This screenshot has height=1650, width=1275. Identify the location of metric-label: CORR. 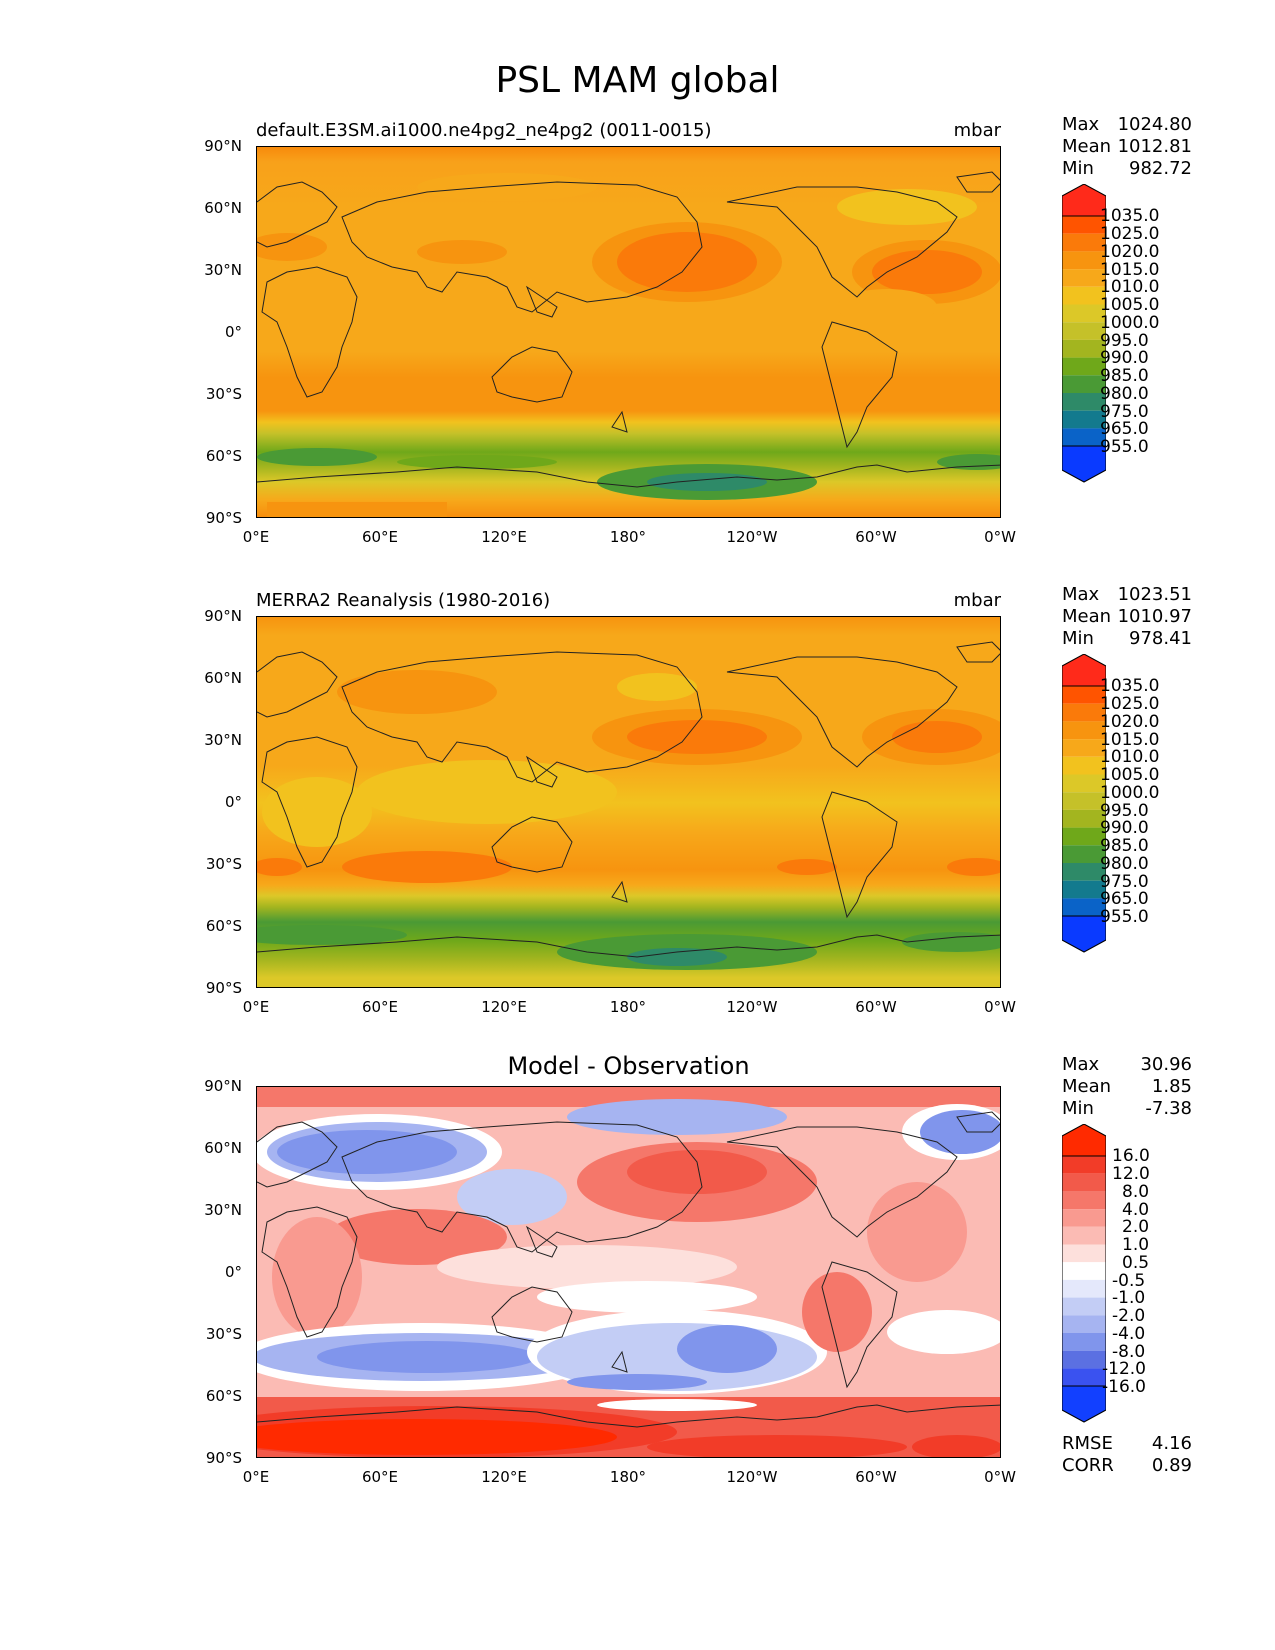
(1088, 1465).